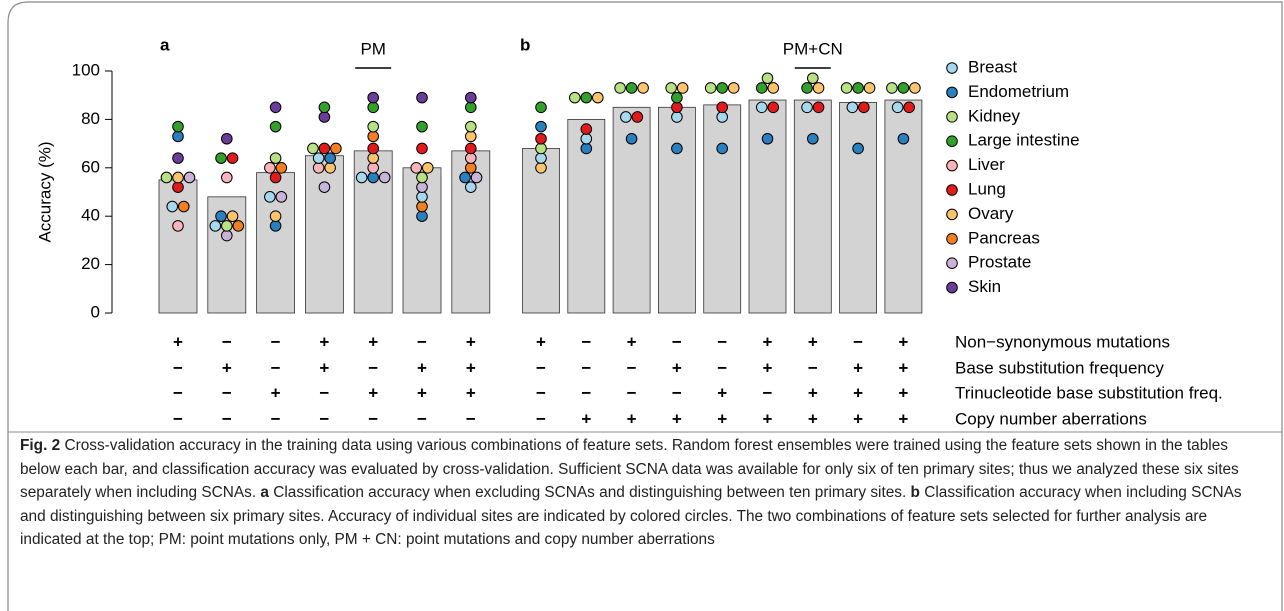 The width and height of the screenshot is (1284, 611). Describe the element at coordinates (373, 48) in the screenshot. I see `annotation: PM` at that location.